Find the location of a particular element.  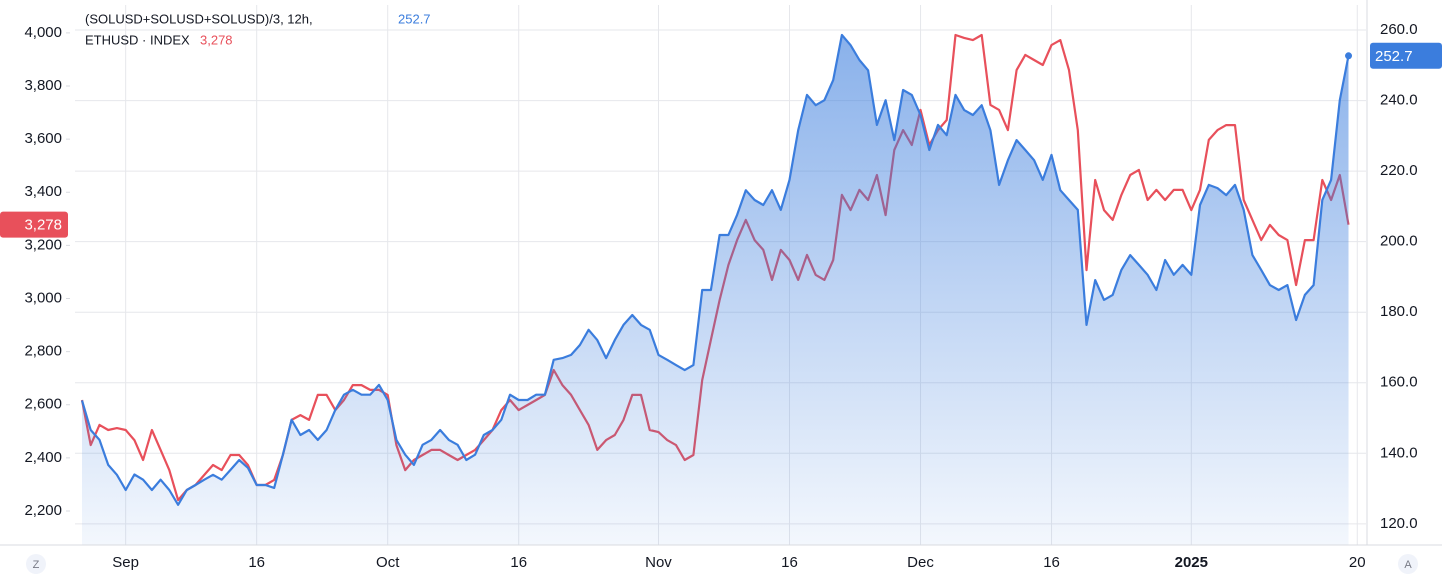

control-label: A is located at coordinates (1408, 565).